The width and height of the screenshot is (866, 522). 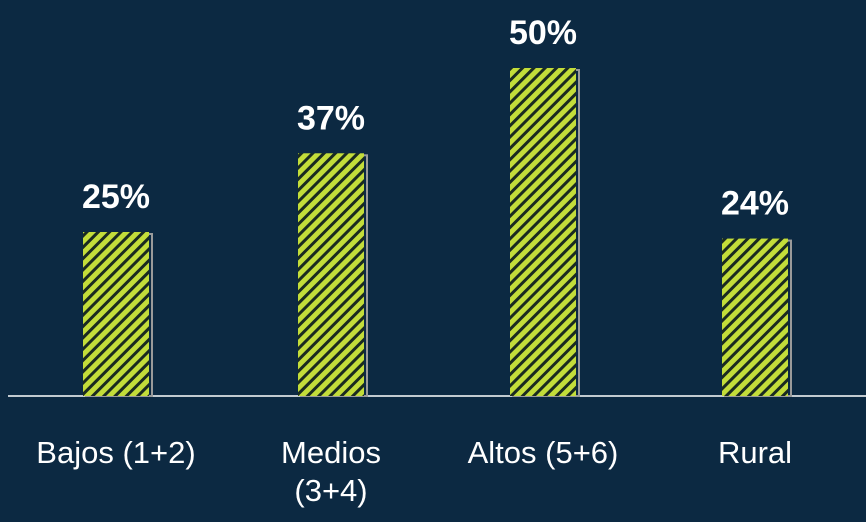 I want to click on x-tick-label: Rural, so click(x=755, y=452).